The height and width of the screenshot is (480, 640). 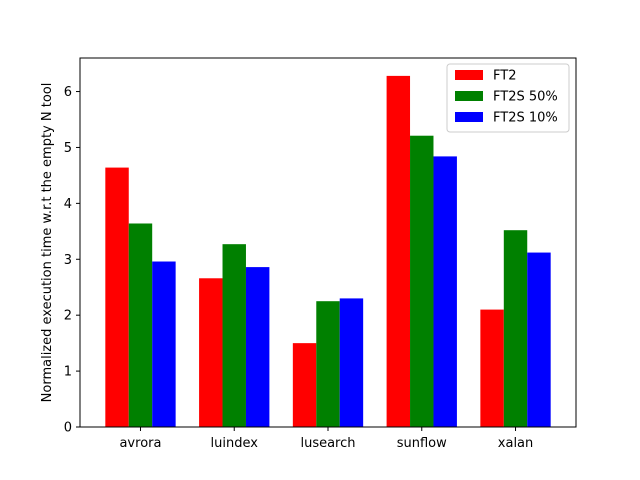 What do you see at coordinates (492, 368) in the screenshot?
I see `bar-ft2-xalan` at bounding box center [492, 368].